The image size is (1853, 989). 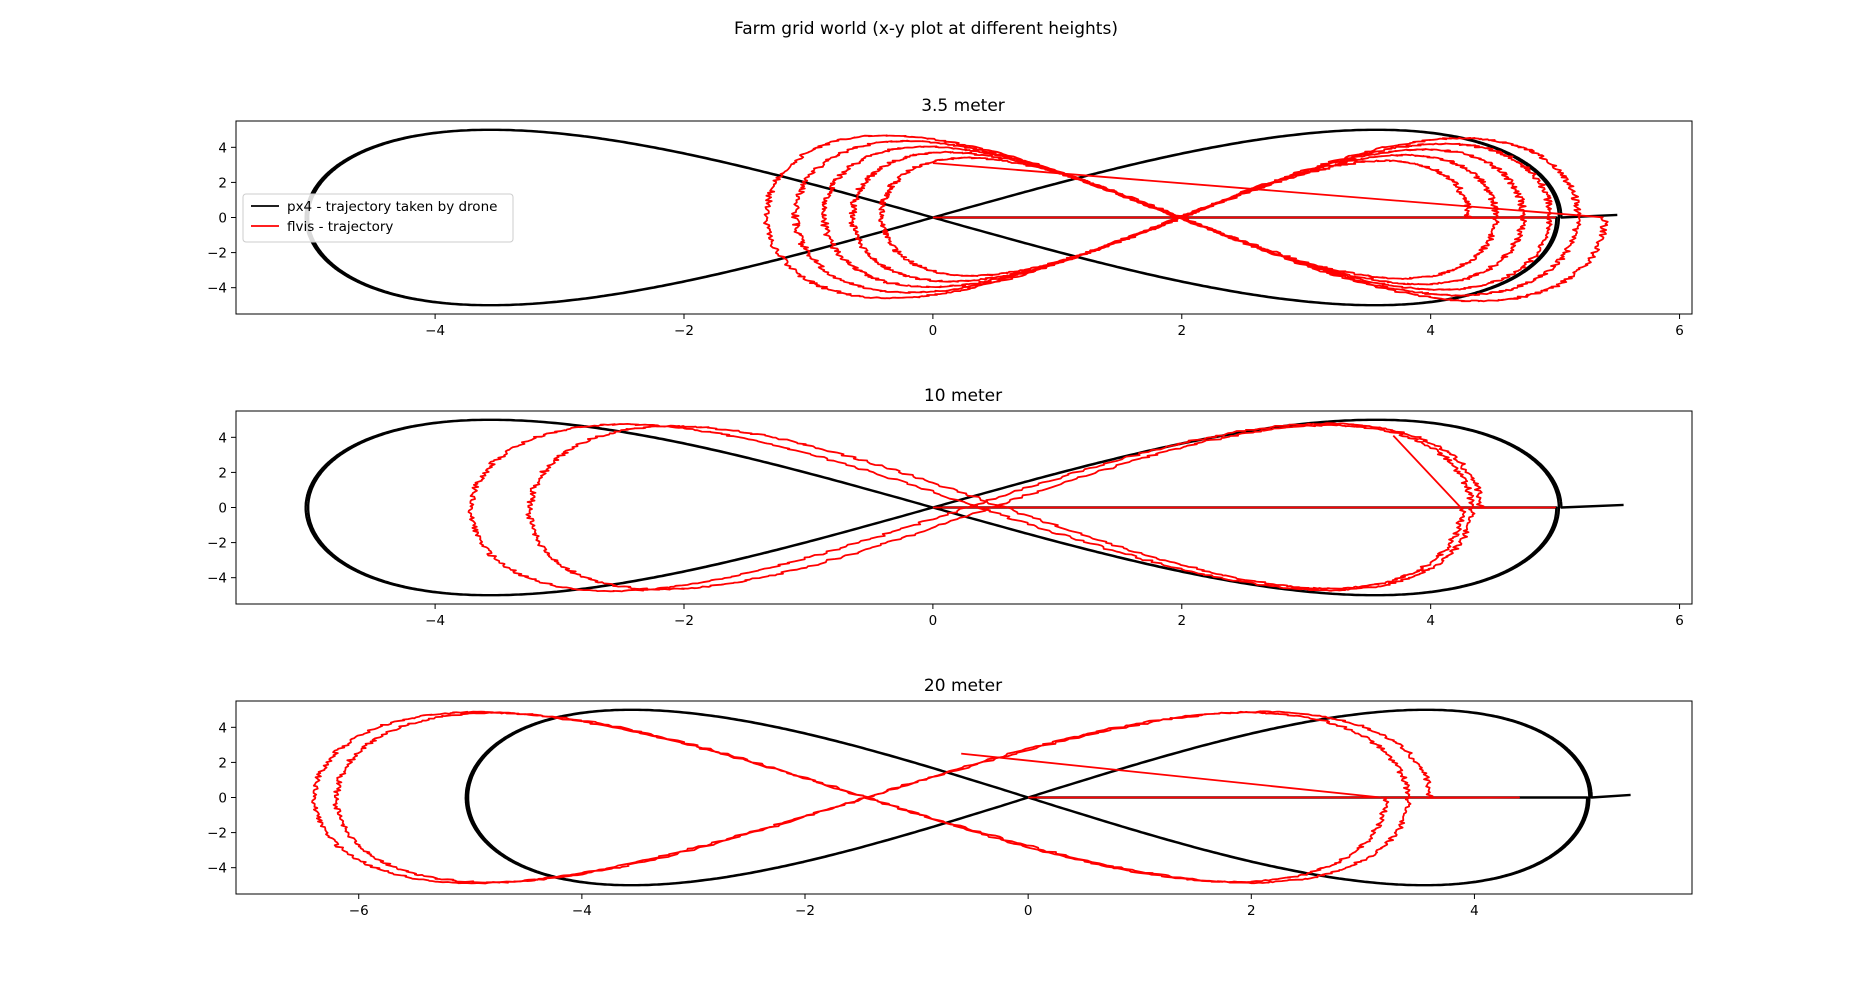 I want to click on subplot-title: 10 meter, so click(x=963, y=396).